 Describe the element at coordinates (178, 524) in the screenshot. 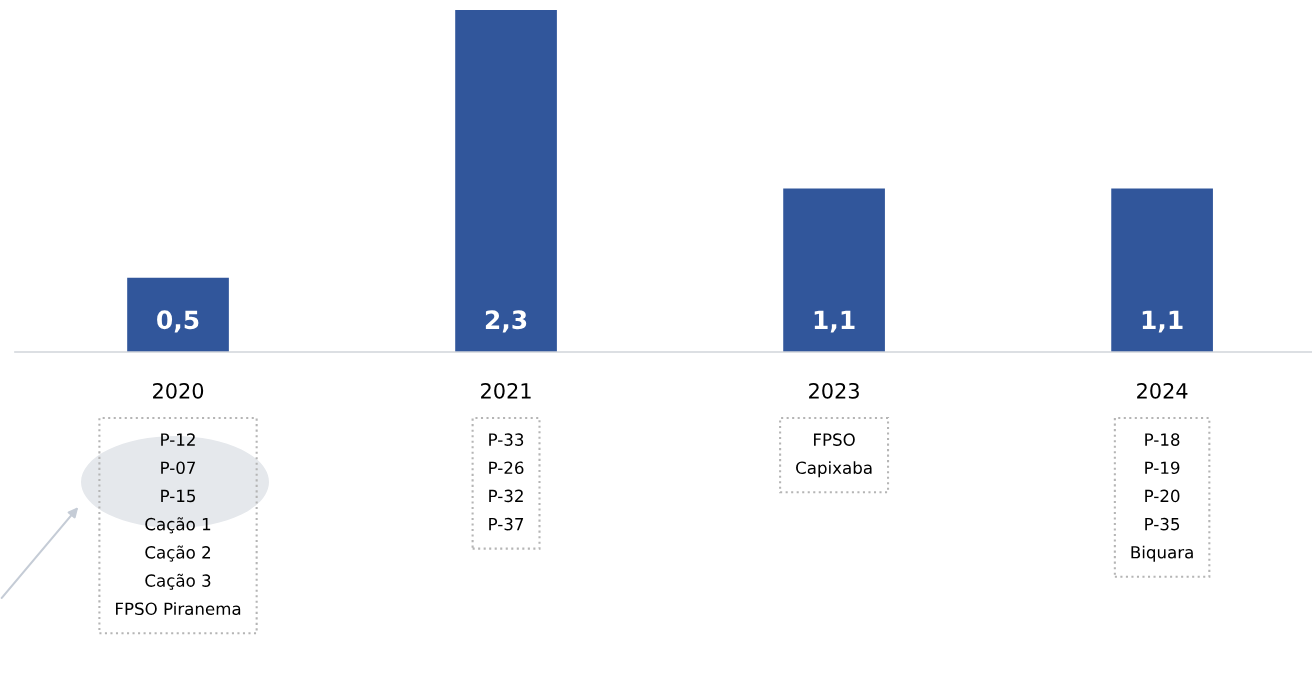

I see `text: P-12 P-07 P-15 Cação 1 Cação 2 Cação 3 FPSO Piranema` at that location.